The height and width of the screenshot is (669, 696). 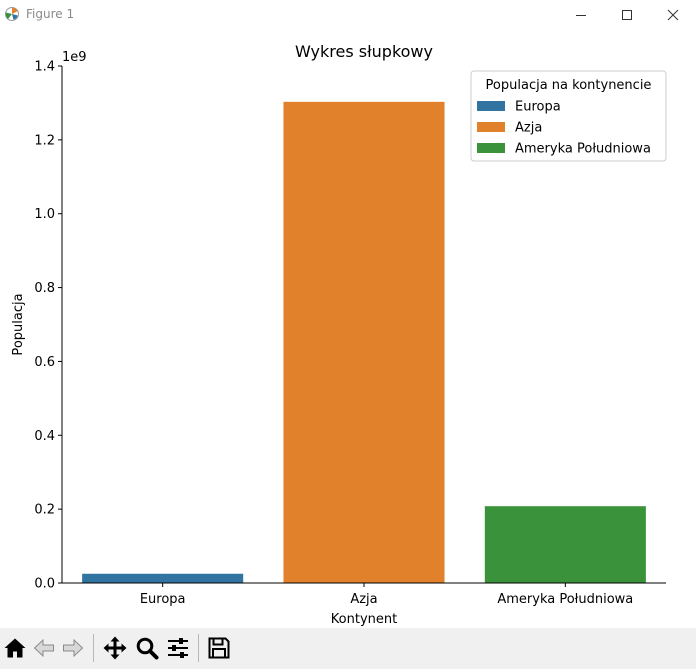 I want to click on zoom-icon, so click(x=147, y=648).